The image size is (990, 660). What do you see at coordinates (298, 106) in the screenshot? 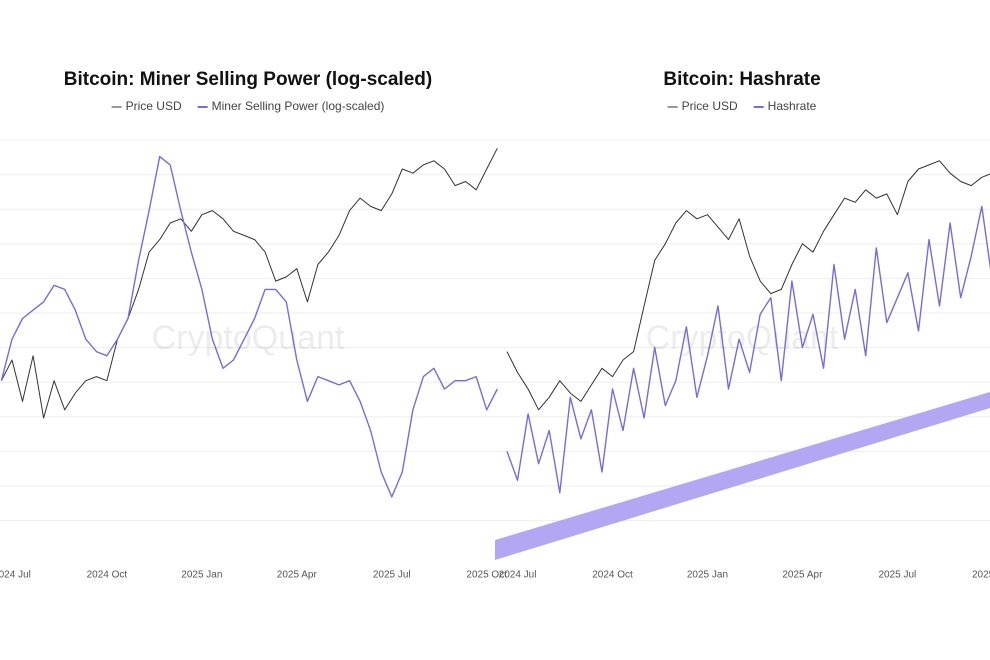
I see `legend-label: Miner Selling Power (log-scaled)` at bounding box center [298, 106].